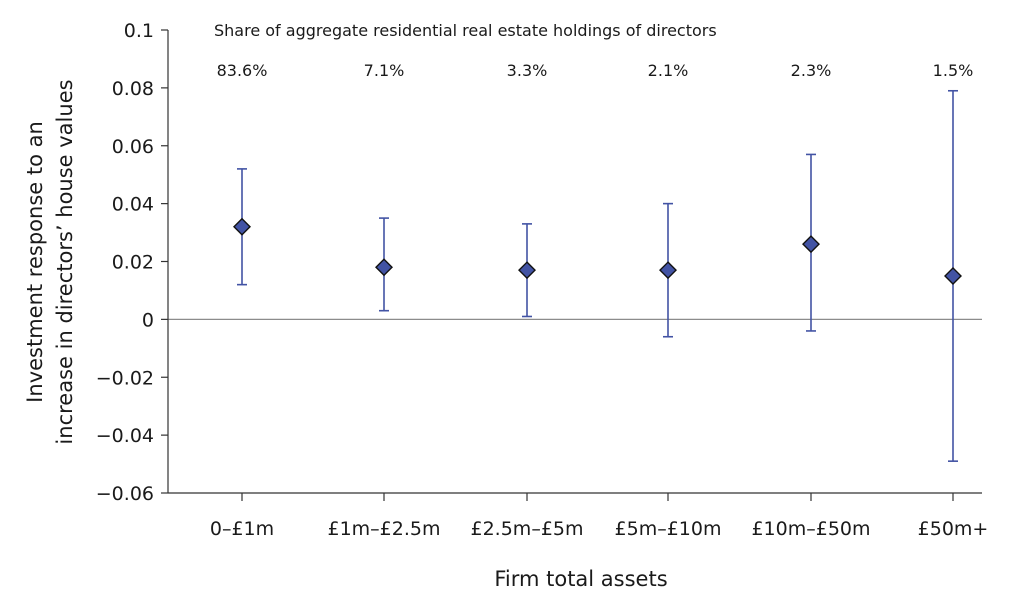  I want to click on x-tick-label: £50m+, so click(953, 529).